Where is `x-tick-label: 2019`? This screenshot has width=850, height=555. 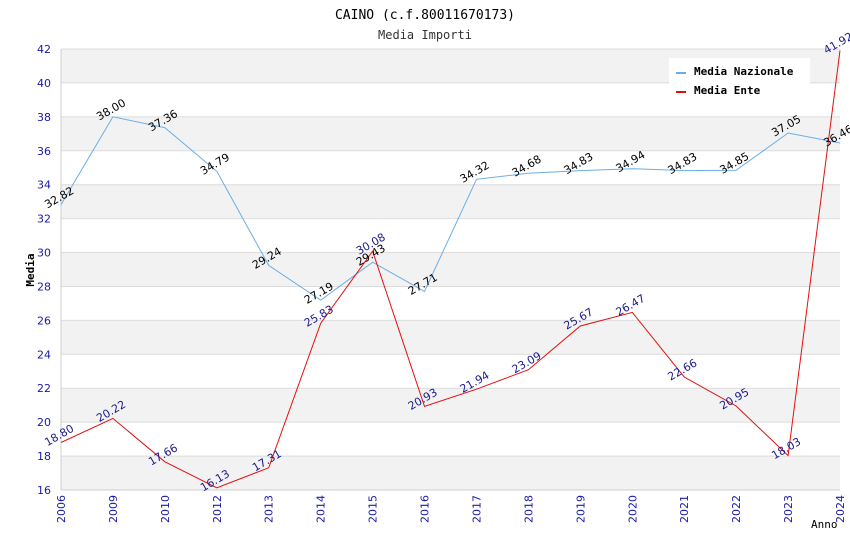 x-tick-label: 2019 is located at coordinates (580, 509).